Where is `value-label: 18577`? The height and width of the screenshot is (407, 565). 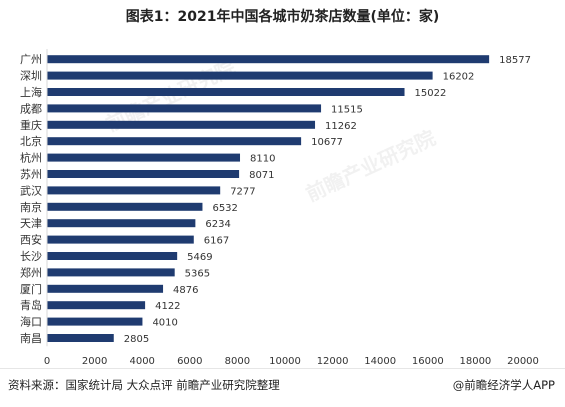 value-label: 18577 is located at coordinates (515, 60).